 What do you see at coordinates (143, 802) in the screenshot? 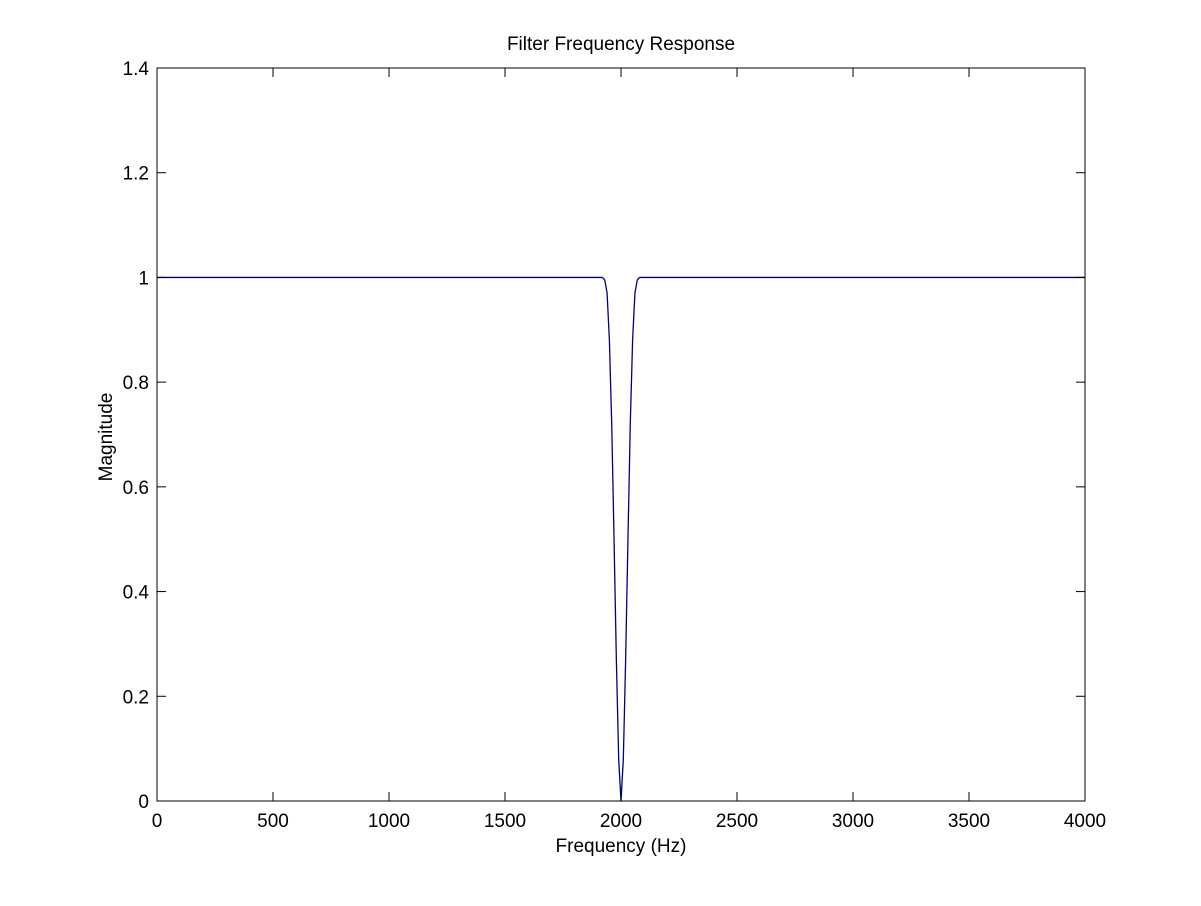
I see `y-tick-label: 0` at bounding box center [143, 802].